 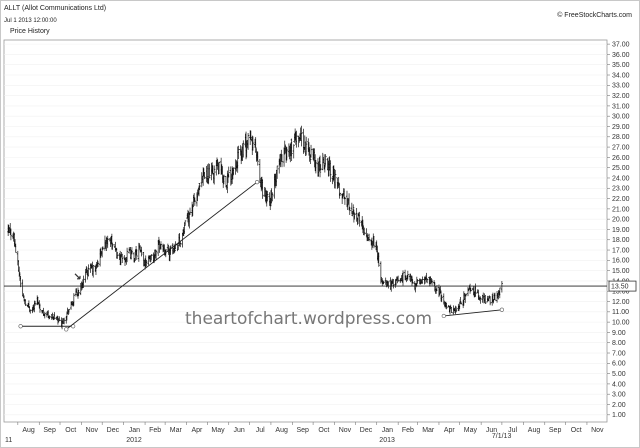 I want to click on x-month-label: Jul, so click(x=512, y=430).